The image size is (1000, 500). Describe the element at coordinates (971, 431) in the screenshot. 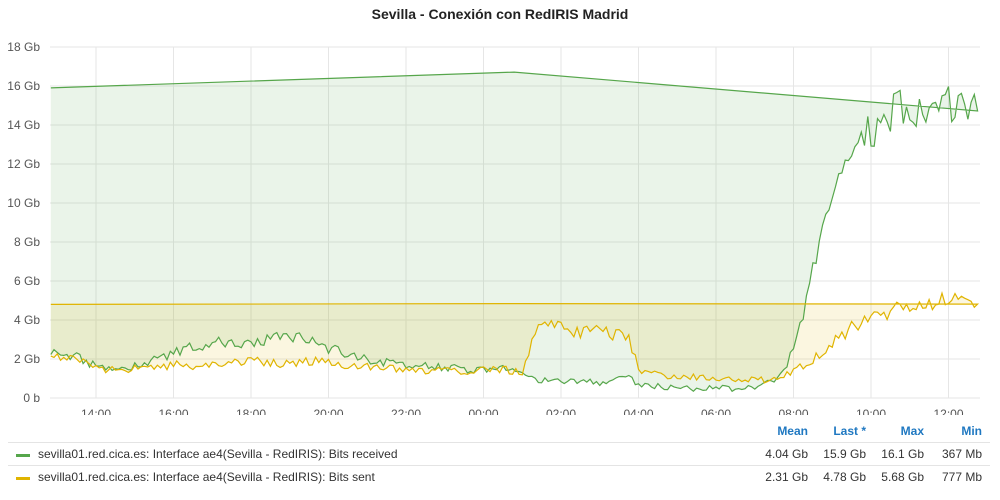

I see `legend-header-min: Min` at that location.